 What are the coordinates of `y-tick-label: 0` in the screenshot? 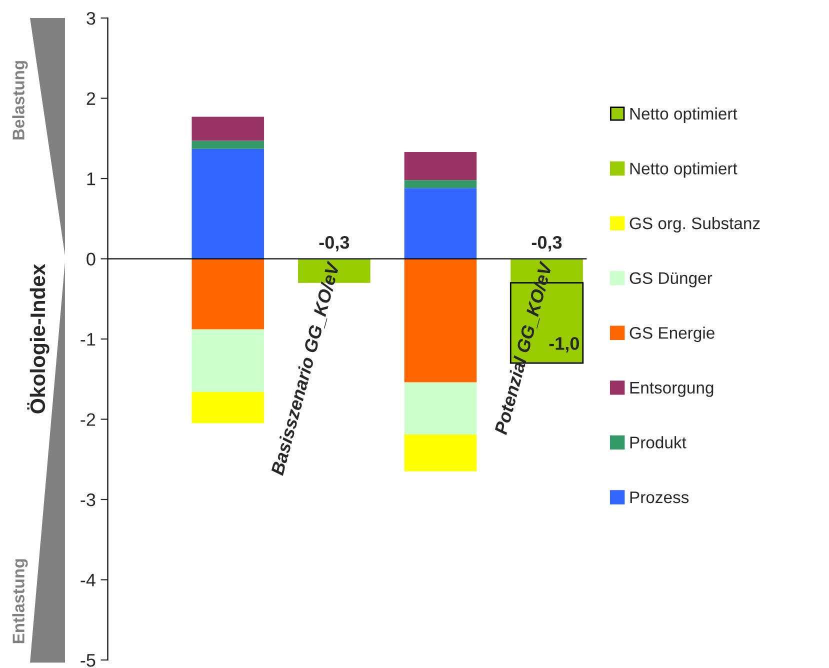 It's located at (91, 259).